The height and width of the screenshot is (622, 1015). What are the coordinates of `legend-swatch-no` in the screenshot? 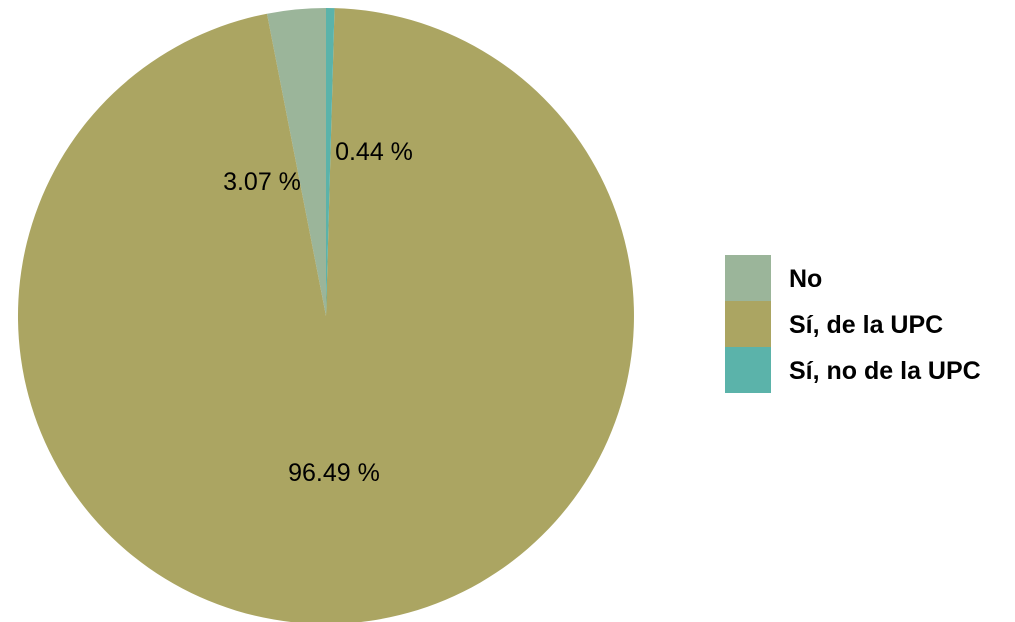 It's located at (748, 278).